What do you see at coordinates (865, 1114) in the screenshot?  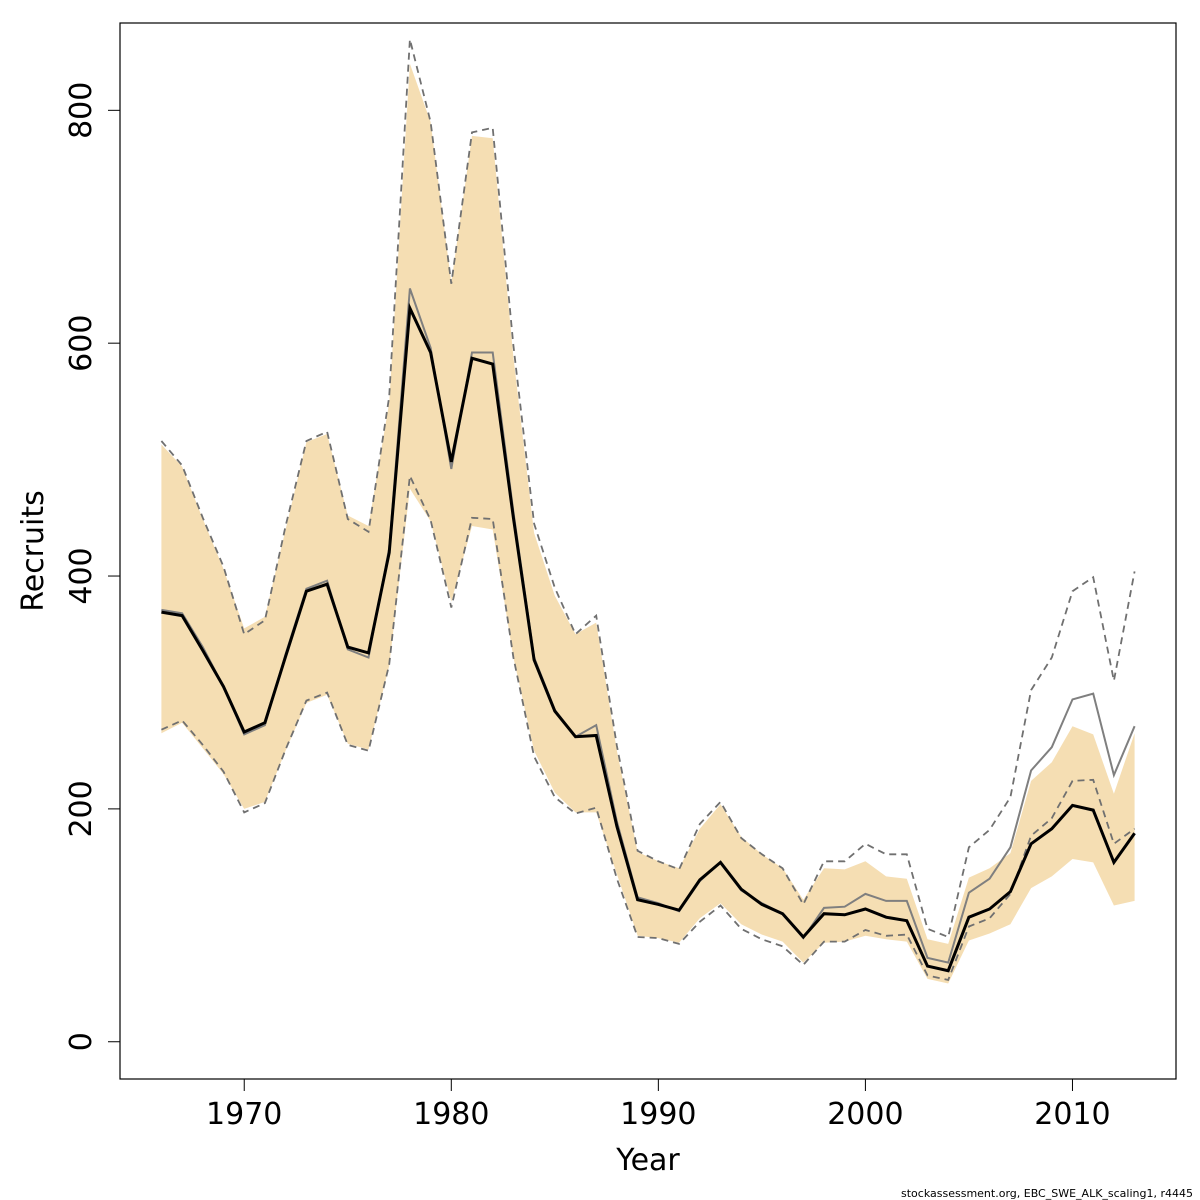 I see `x-tick-label: 2000` at bounding box center [865, 1114].